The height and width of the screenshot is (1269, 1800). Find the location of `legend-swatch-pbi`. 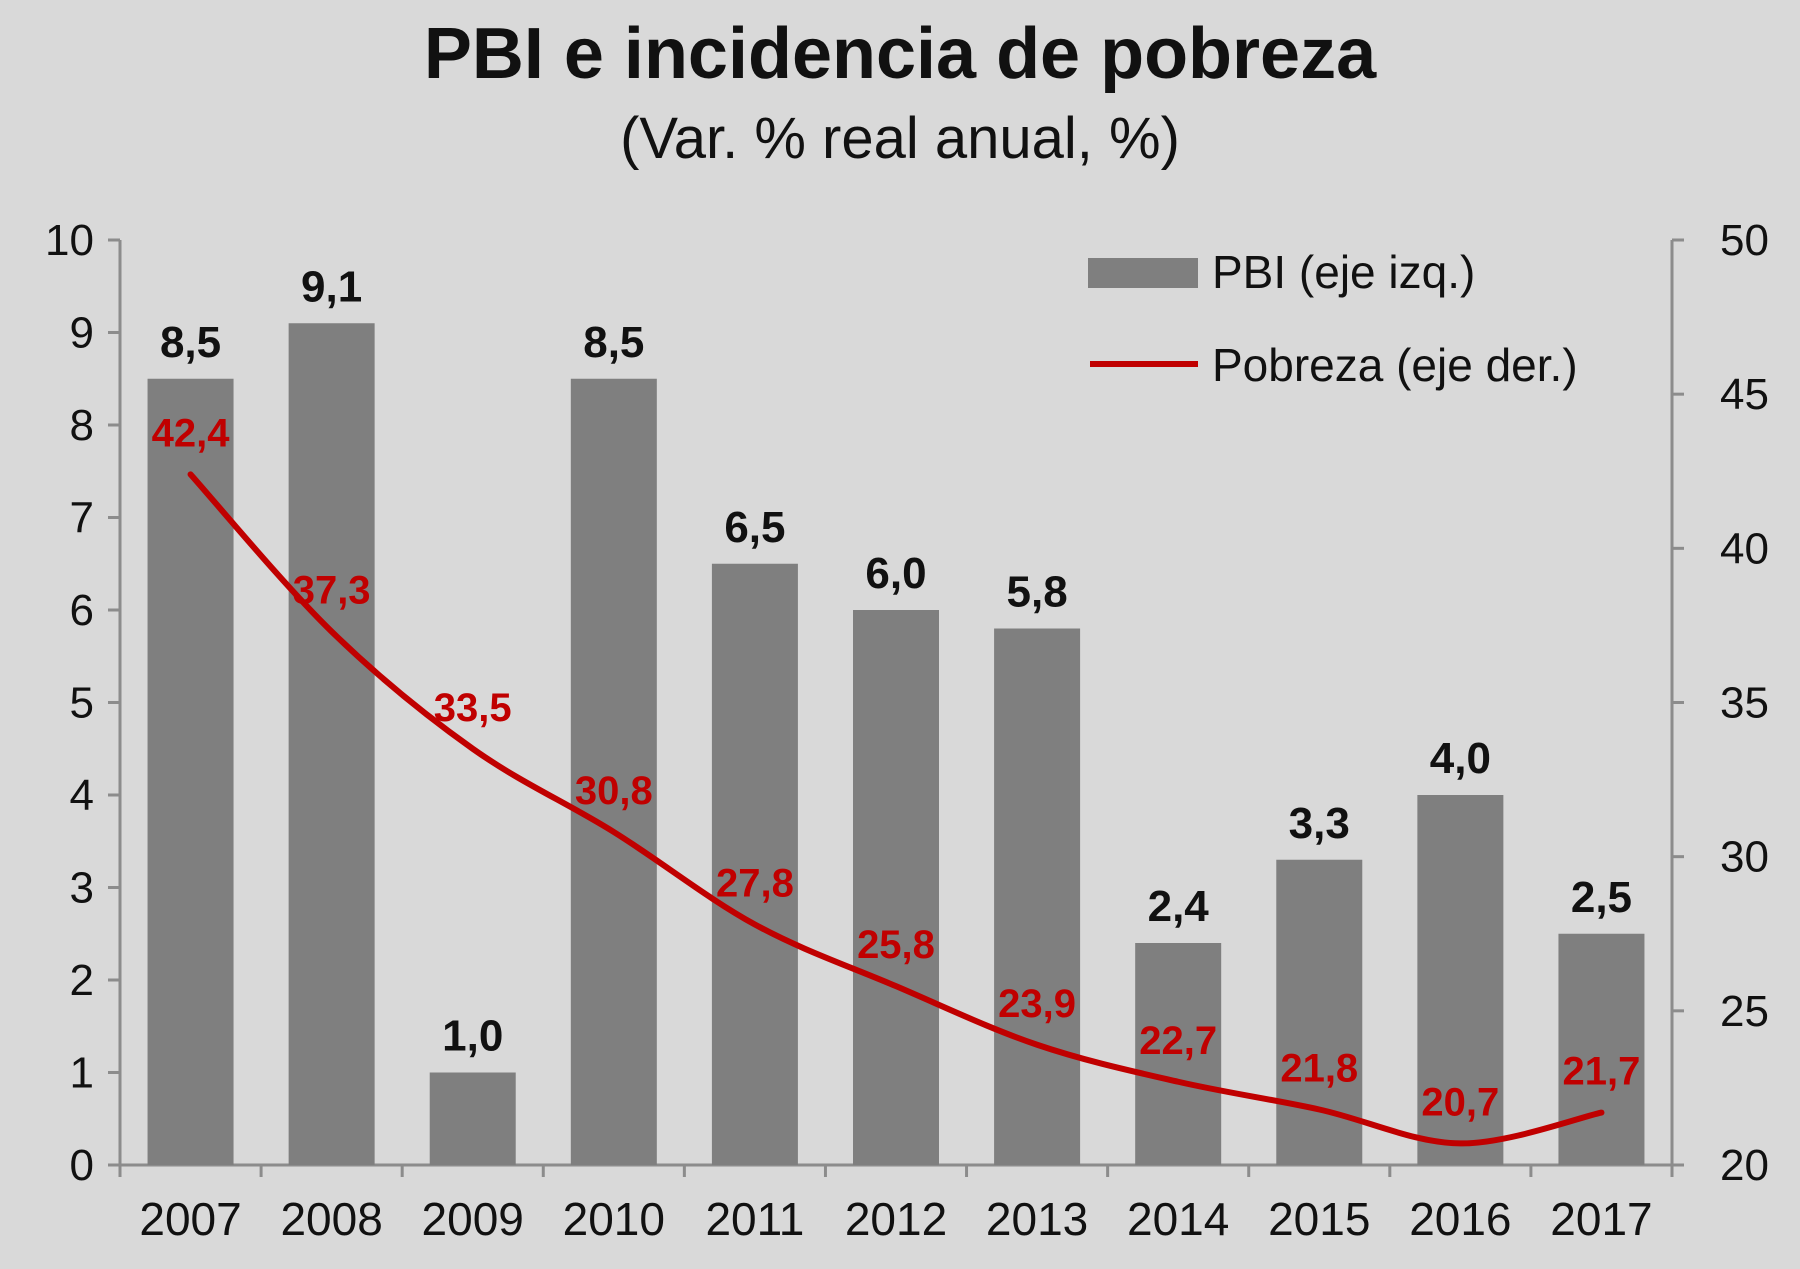

legend-swatch-pbi is located at coordinates (1143, 273).